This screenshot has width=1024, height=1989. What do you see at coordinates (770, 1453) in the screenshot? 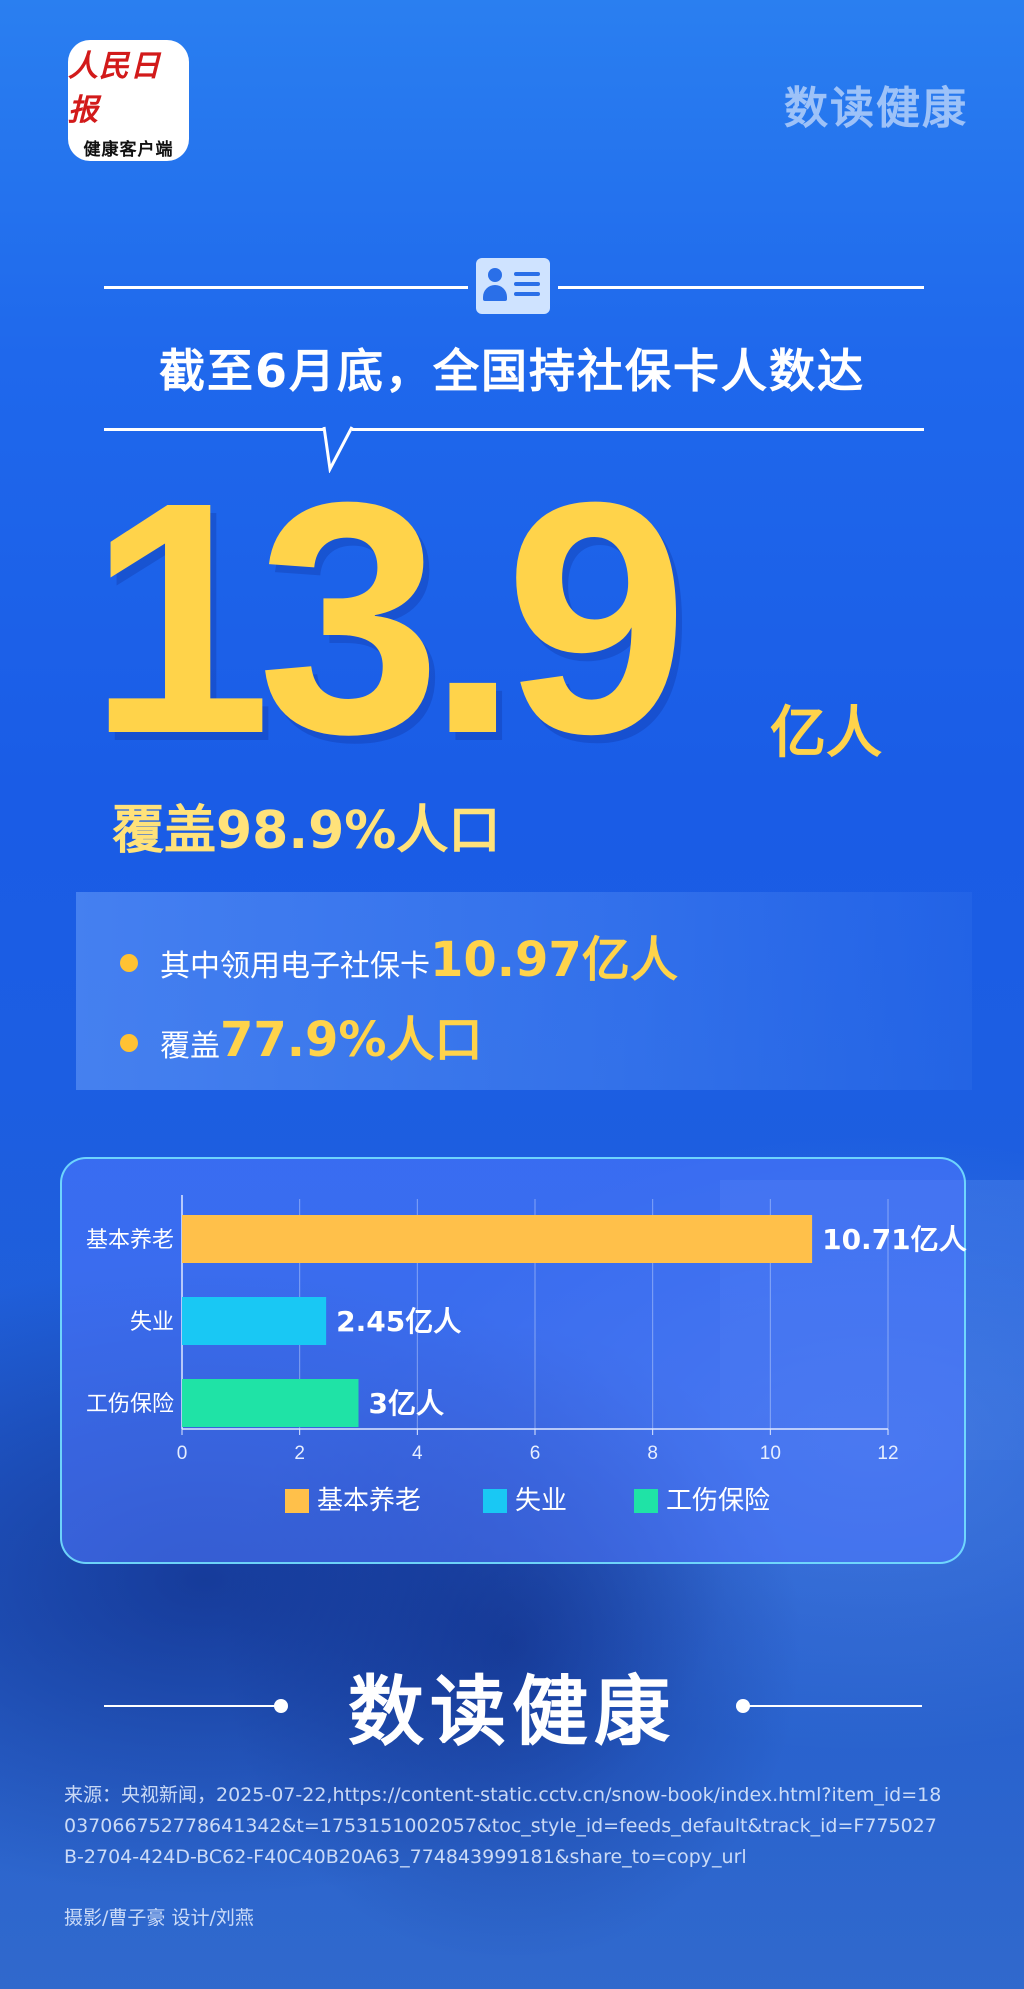
I see `x-tick-label: 10` at bounding box center [770, 1453].